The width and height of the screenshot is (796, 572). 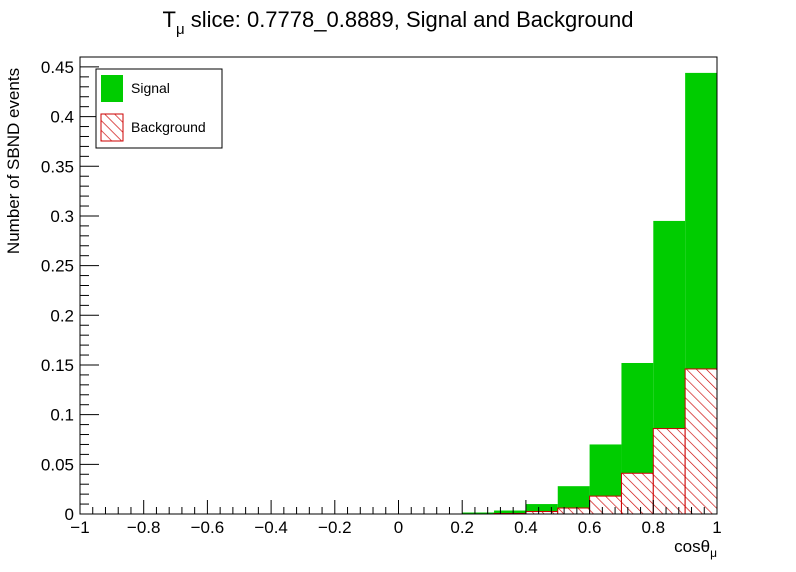 What do you see at coordinates (462, 527) in the screenshot?
I see `x-tick-label: 0.2` at bounding box center [462, 527].